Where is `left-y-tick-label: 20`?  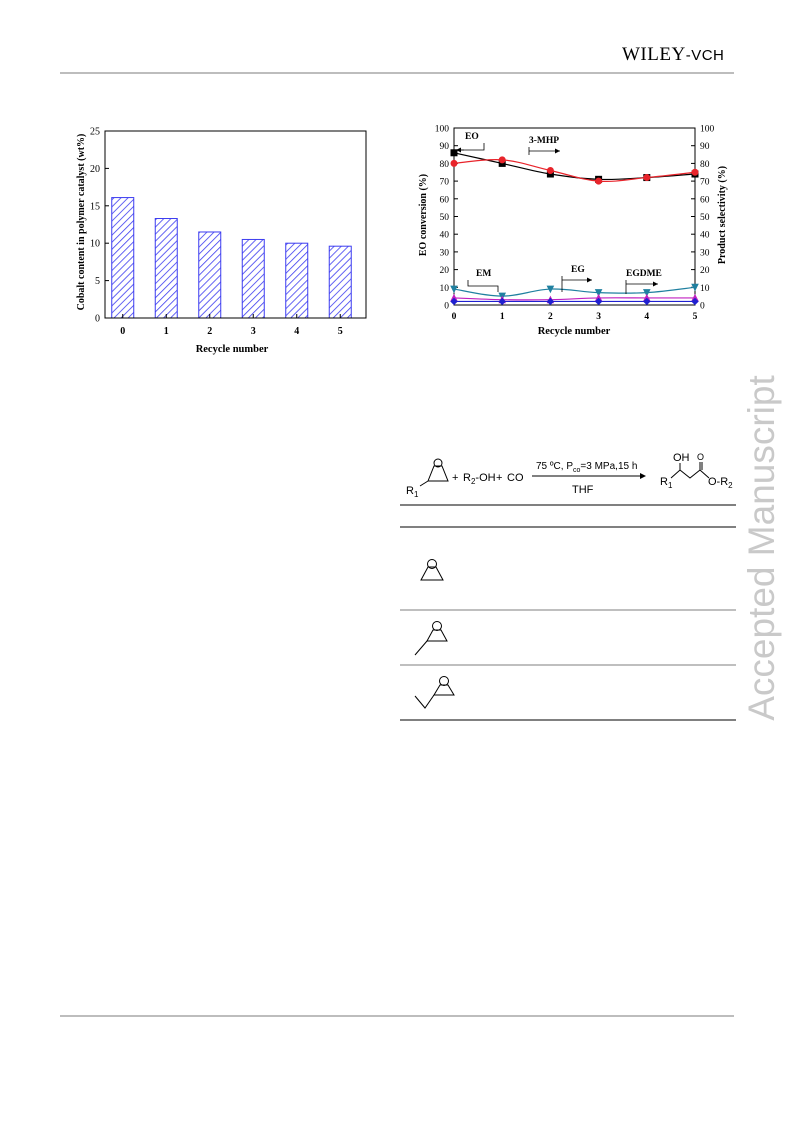
left-y-tick-label: 20 is located at coordinates (445, 271).